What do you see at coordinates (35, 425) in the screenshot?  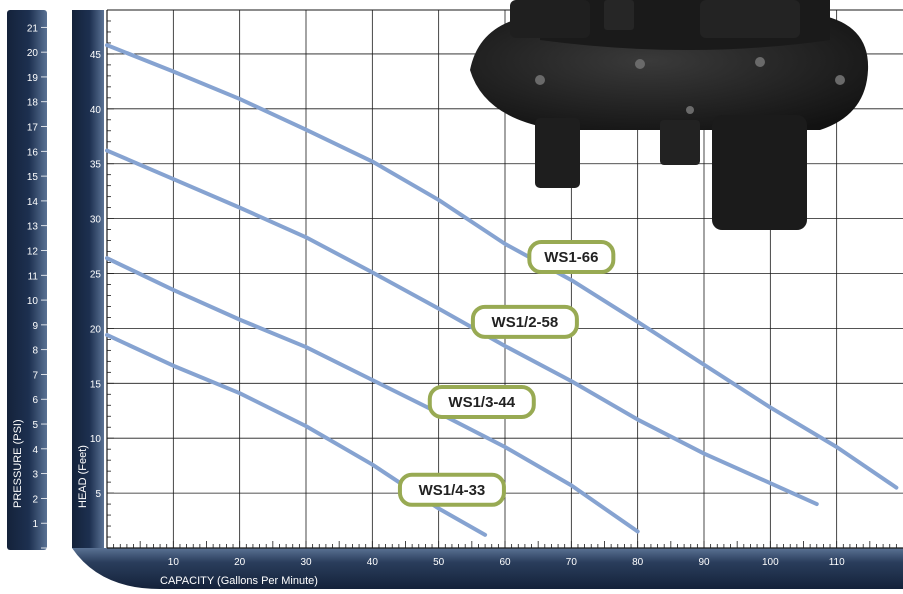 I see `pressure-tick-label: 5` at bounding box center [35, 425].